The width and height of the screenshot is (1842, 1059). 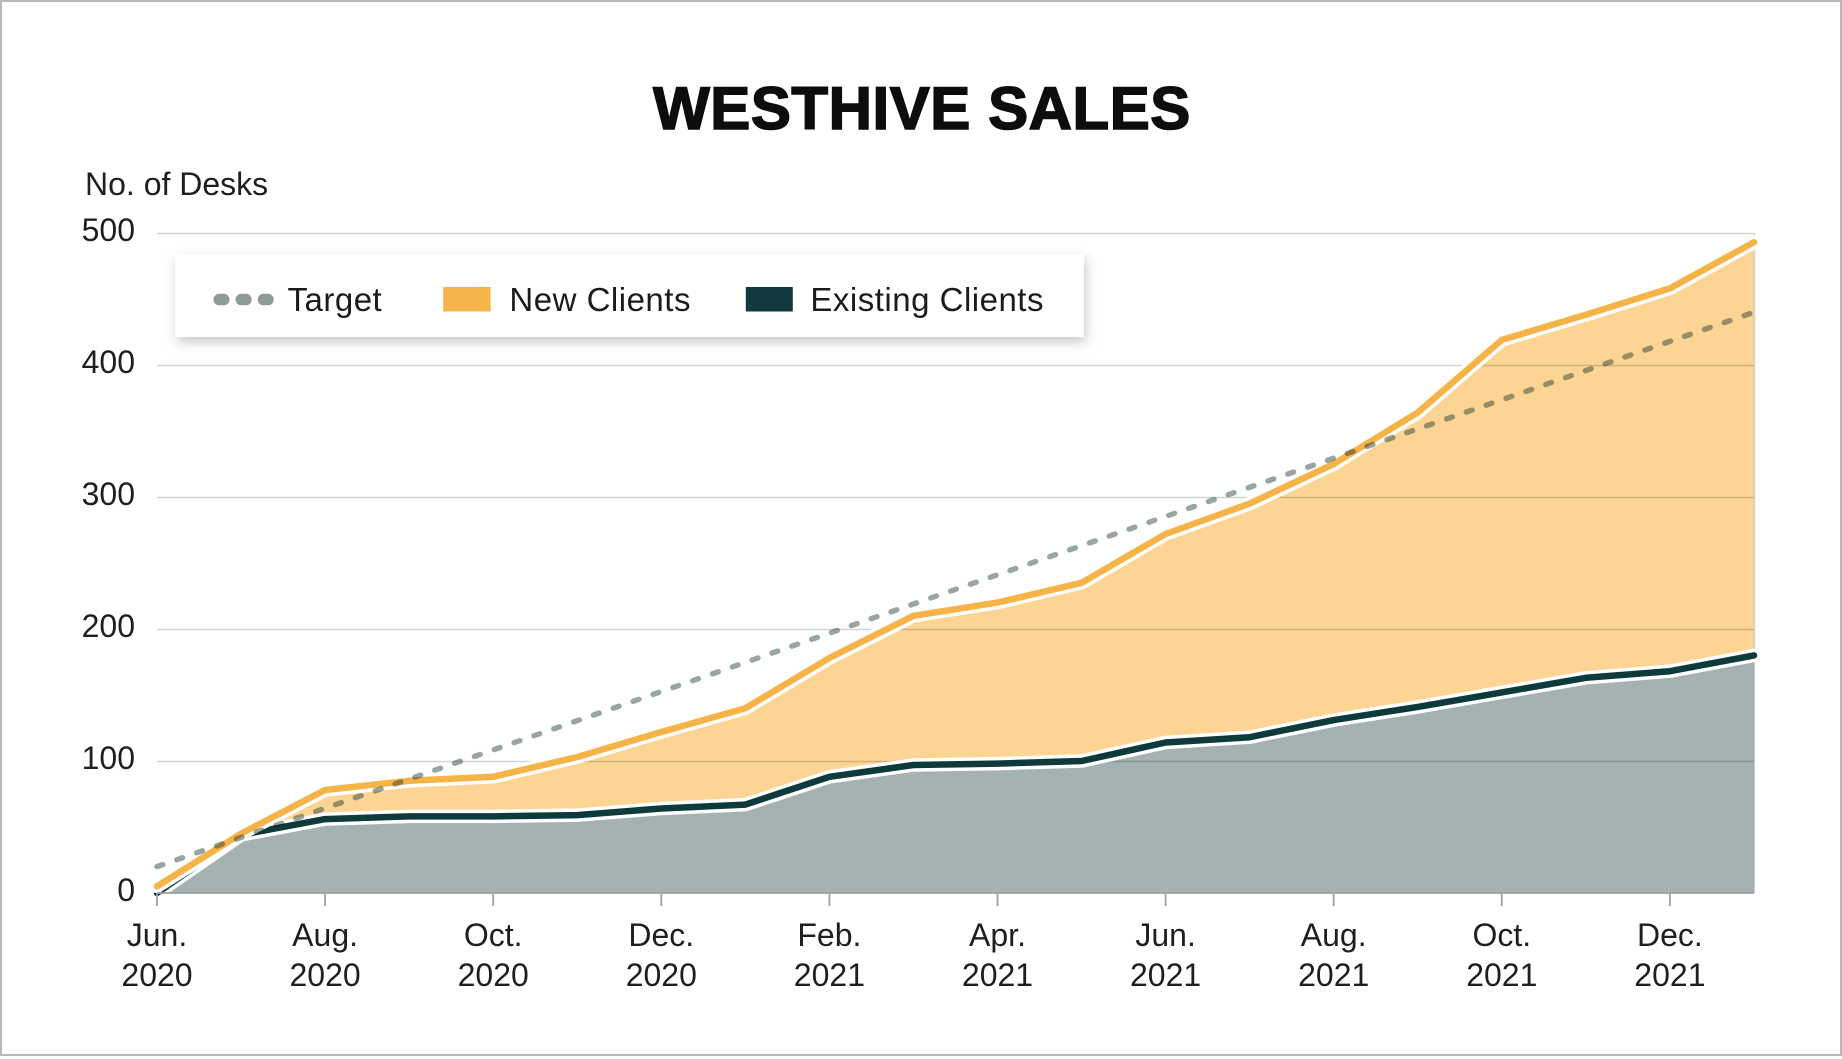 I want to click on svg-text: Existing Clients, so click(x=927, y=299).